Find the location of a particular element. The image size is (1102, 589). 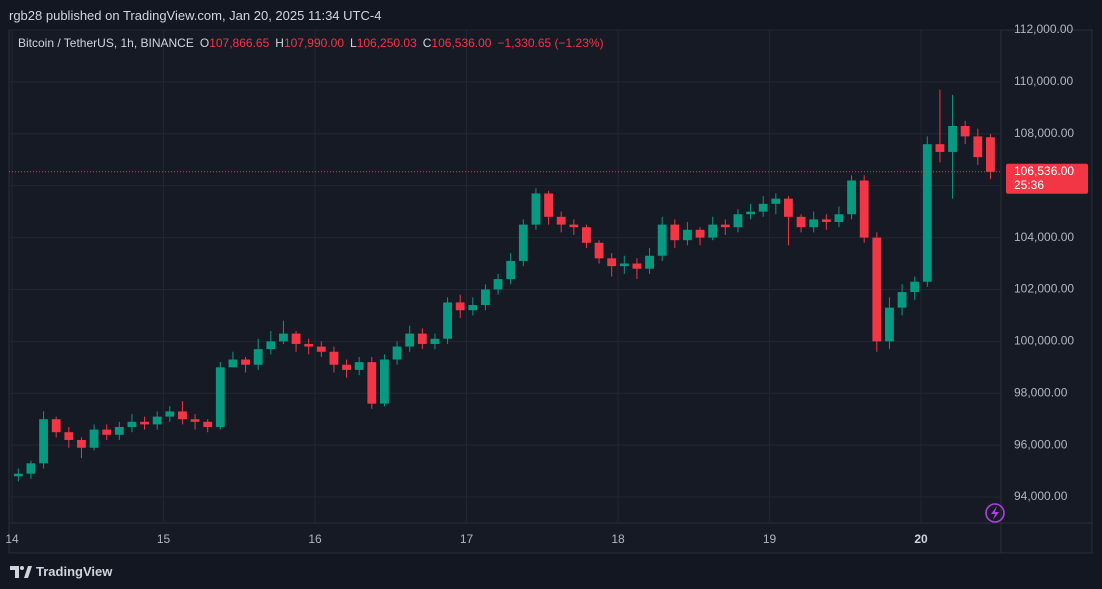

ohlc-value: 107,990.00 is located at coordinates (313, 43).